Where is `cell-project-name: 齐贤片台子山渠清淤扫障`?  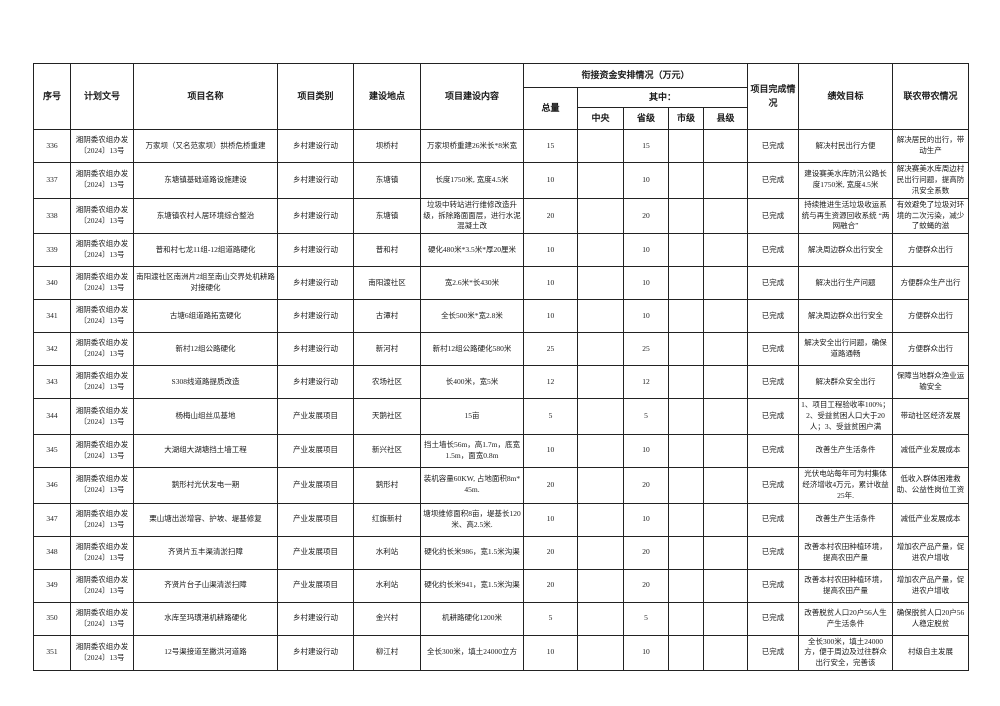 cell-project-name: 齐贤片台子山渠清淤扫障 is located at coordinates (205, 585).